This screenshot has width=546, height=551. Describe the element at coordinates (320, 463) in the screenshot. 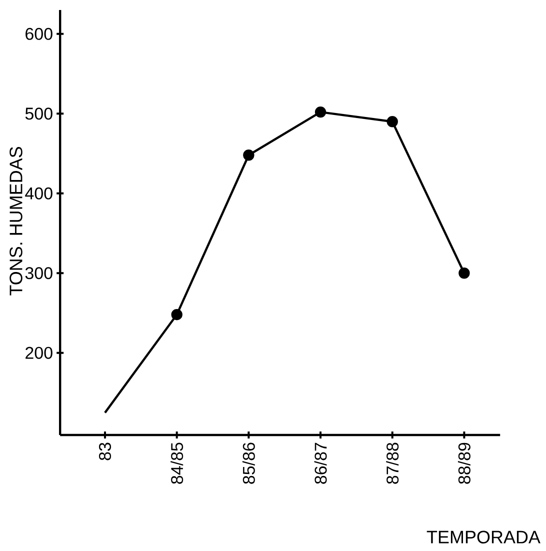

I see `x-tick-label: 86/87` at that location.